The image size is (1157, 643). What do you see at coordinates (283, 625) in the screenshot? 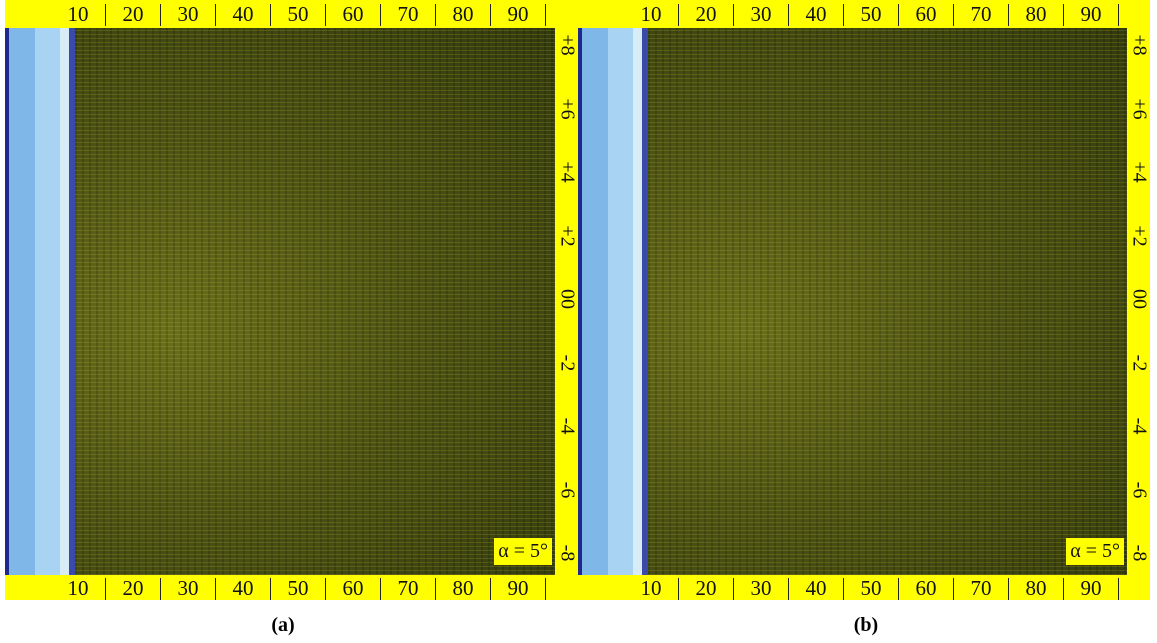
I see `panel-caption: (a)` at bounding box center [283, 625].